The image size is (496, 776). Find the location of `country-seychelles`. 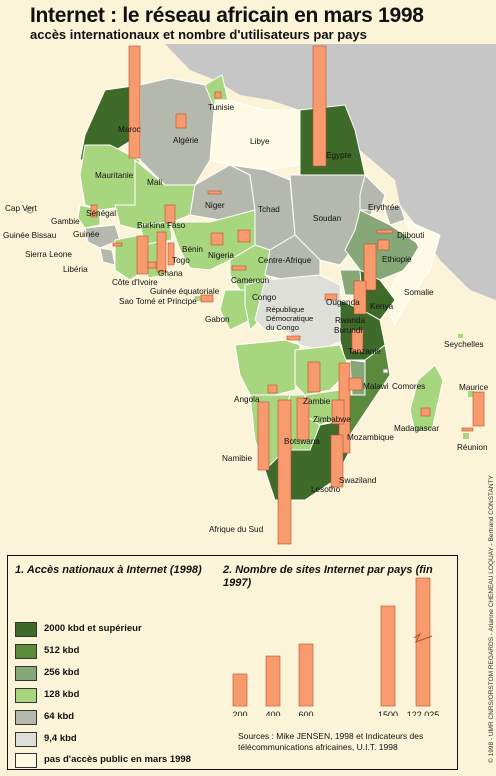

country-seychelles is located at coordinates (460, 336).